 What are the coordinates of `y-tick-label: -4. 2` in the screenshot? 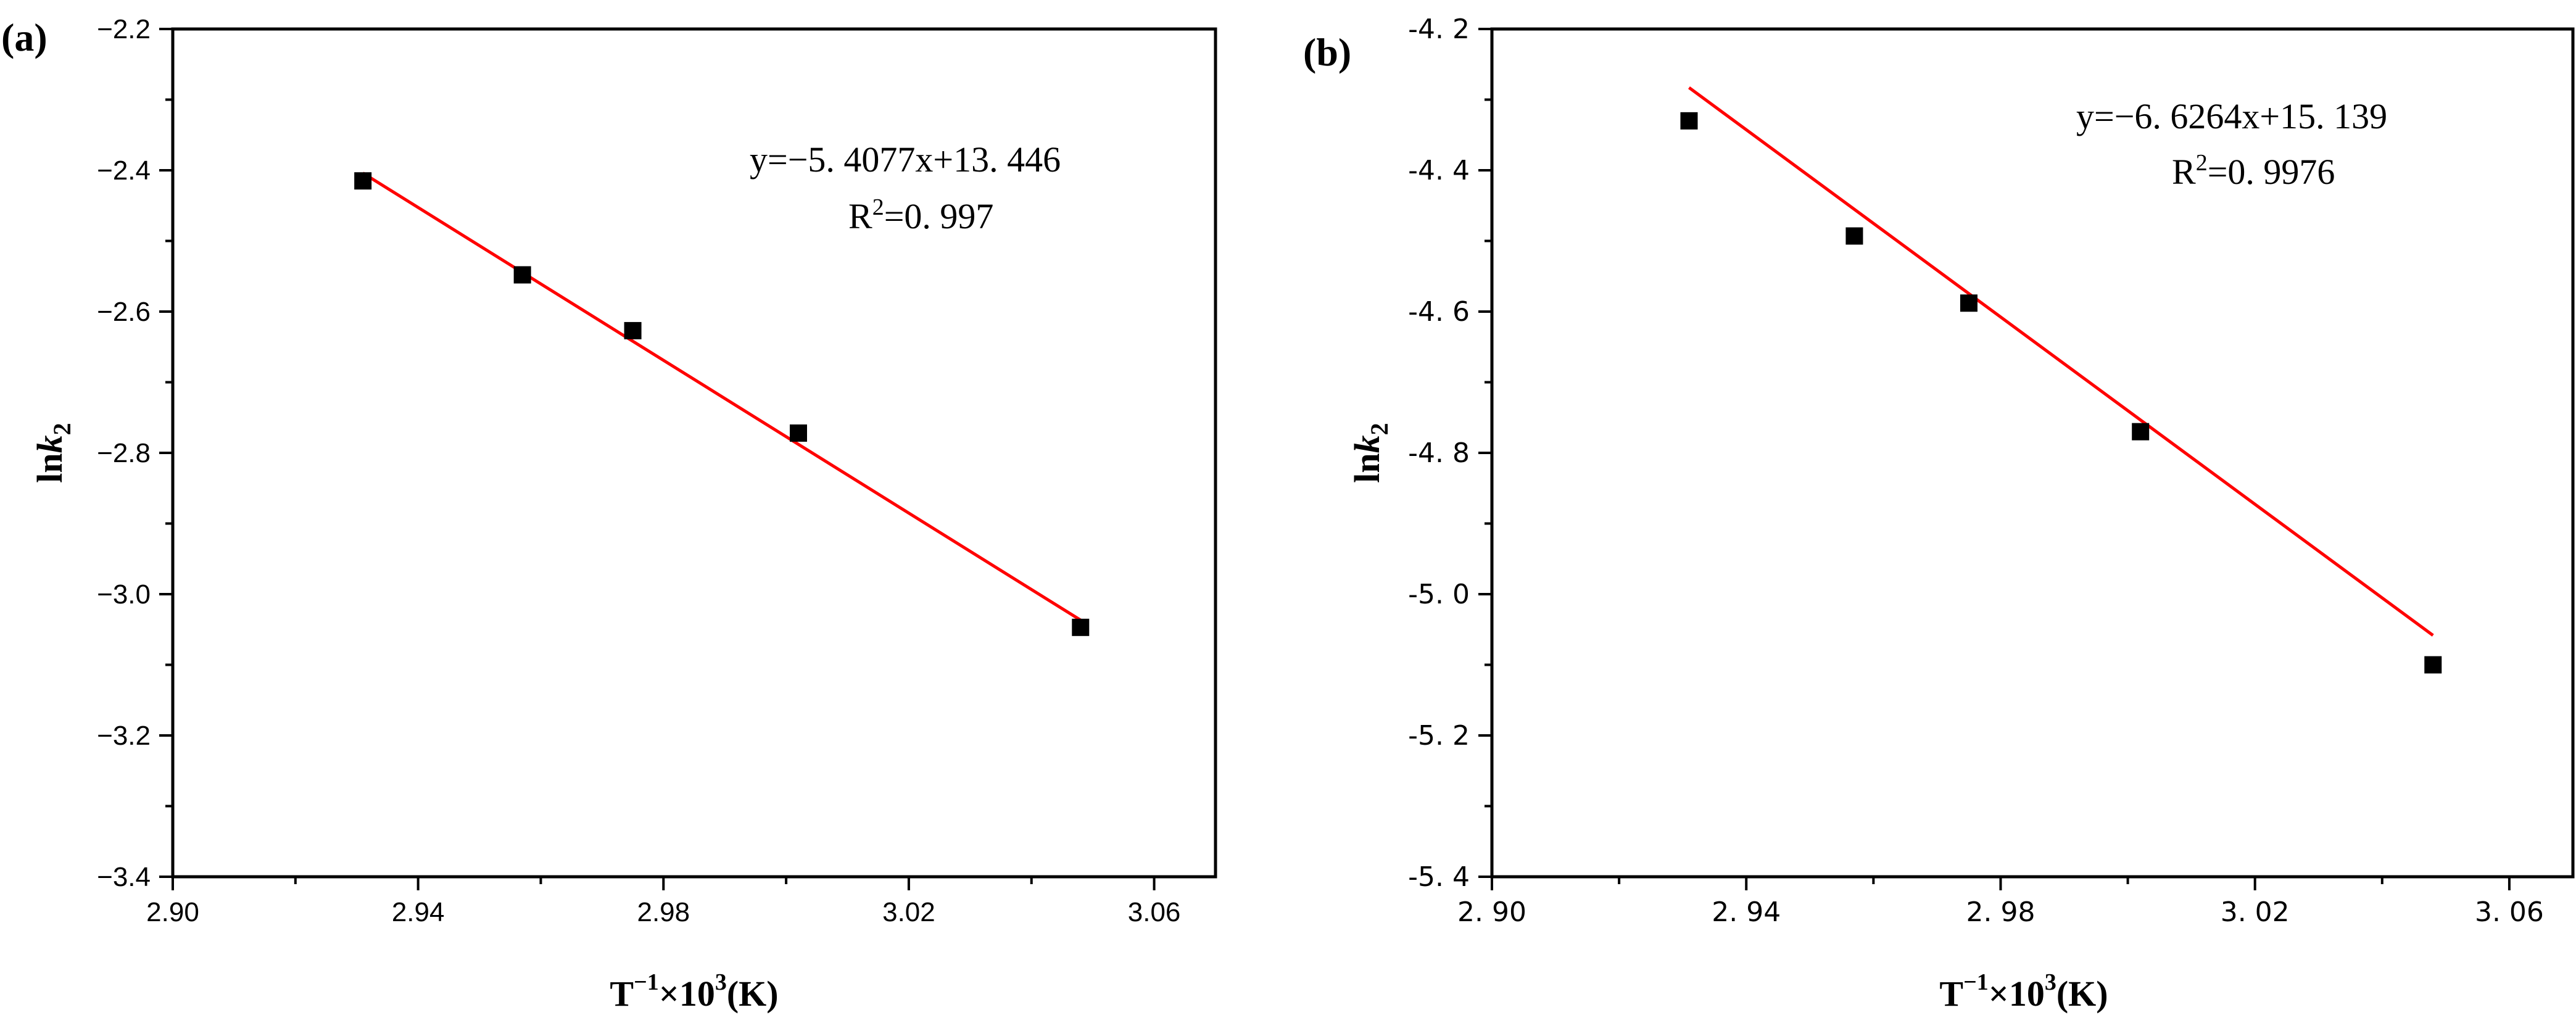 It's located at (1439, 29).